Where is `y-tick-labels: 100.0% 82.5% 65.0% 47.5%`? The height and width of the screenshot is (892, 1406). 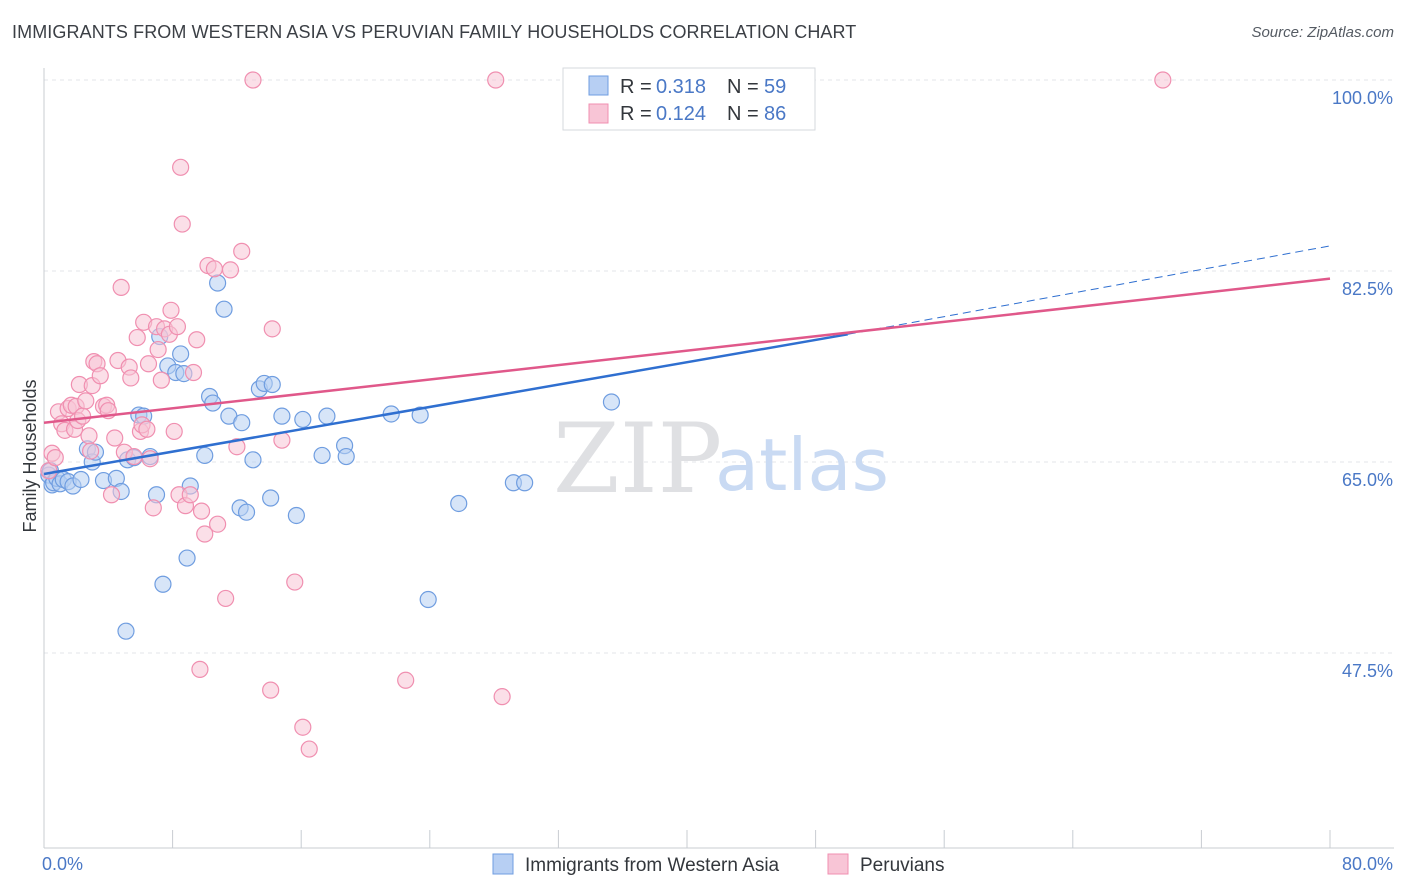 y-tick-labels: 100.0% 82.5% 65.0% 47.5% is located at coordinates (1362, 384).